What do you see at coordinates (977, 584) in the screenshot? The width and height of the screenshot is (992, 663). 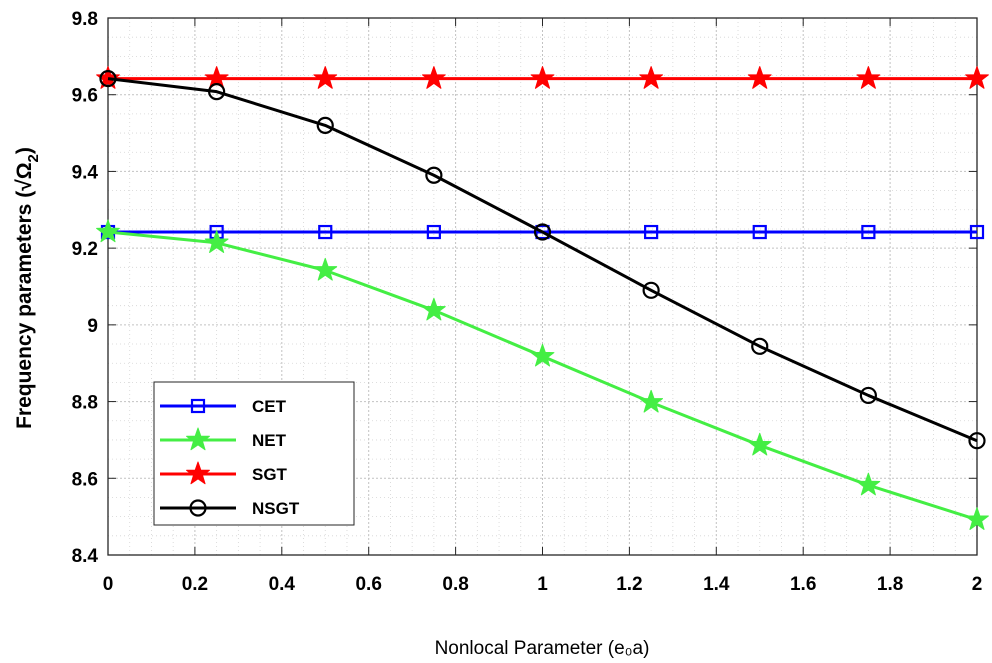 I see `x-tick-label: 2` at bounding box center [977, 584].